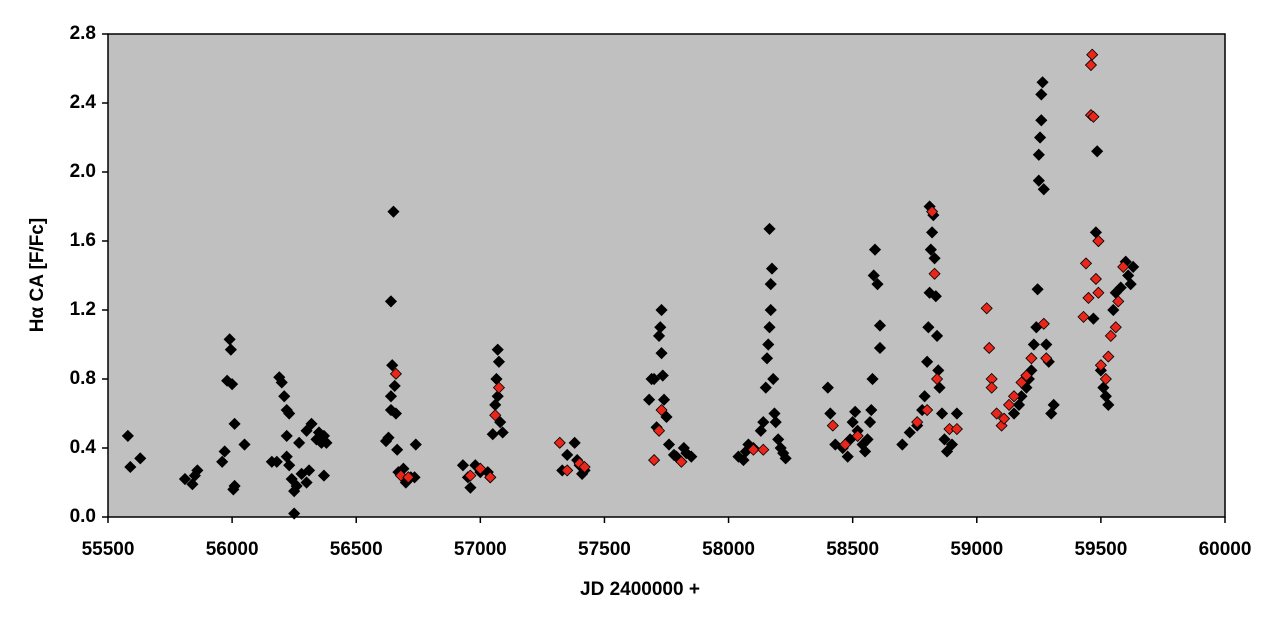 The image size is (1276, 625). Describe the element at coordinates (640, 589) in the screenshot. I see `x-axis-label: JD 2400000 +` at that location.